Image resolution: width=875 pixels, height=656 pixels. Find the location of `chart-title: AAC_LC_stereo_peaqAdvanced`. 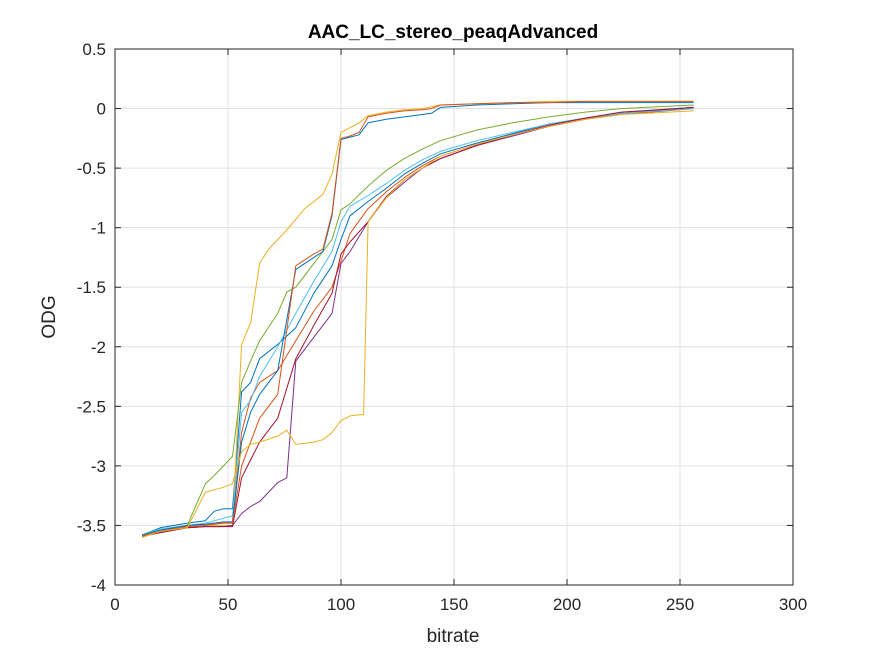

chart-title: AAC_LC_stereo_peaqAdvanced is located at coordinates (453, 32).